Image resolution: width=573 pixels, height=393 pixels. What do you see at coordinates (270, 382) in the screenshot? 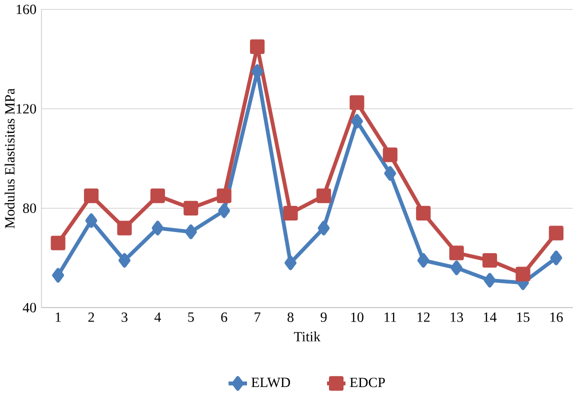
I see `legend-label: ELWD` at bounding box center [270, 382].